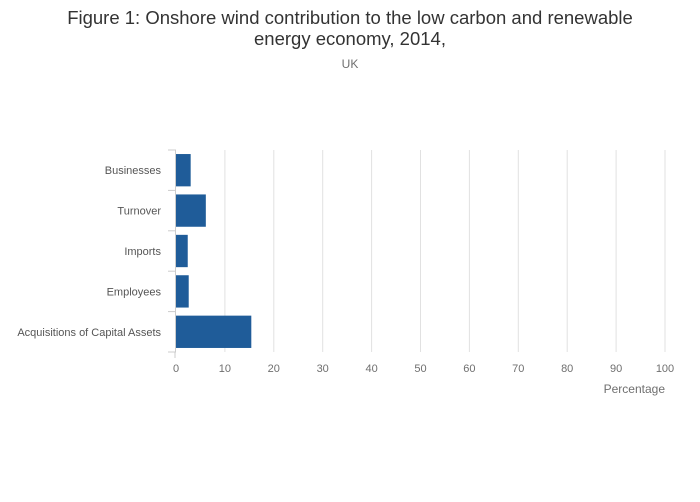 Image resolution: width=700 pixels, height=502 pixels. I want to click on x-tick-label: 50, so click(420, 369).